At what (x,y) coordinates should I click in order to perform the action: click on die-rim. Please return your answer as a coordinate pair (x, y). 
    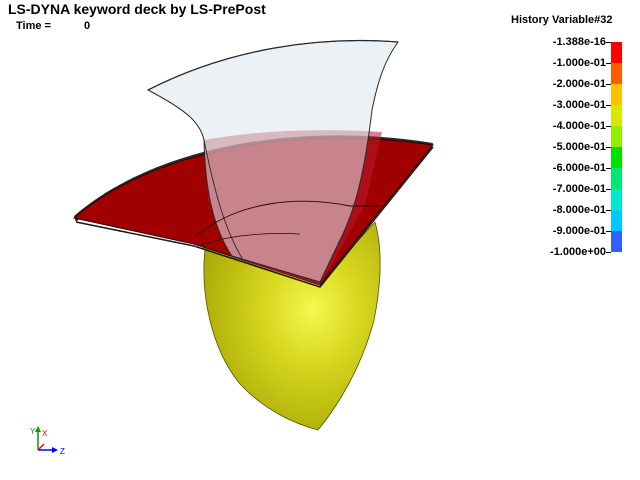
    Looking at the image, I should click on (273, 65).